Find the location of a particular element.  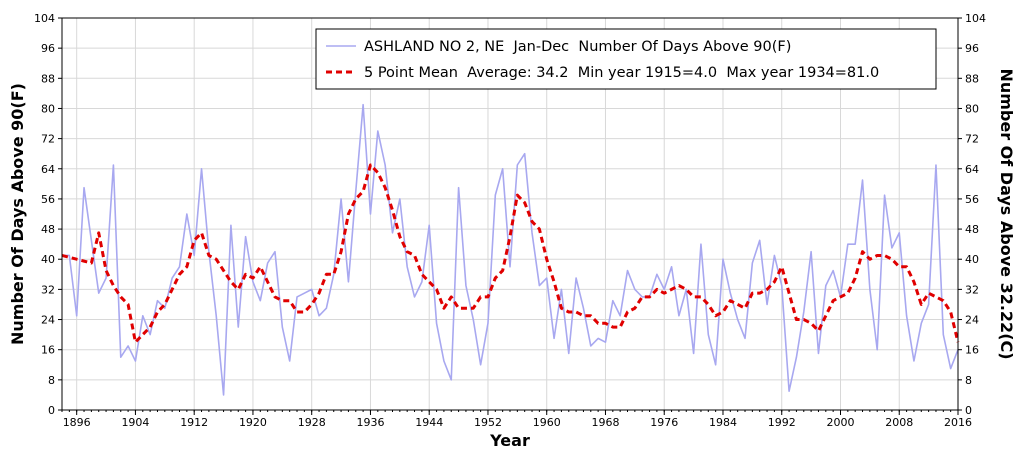

y-tick-label-right: 24 is located at coordinates (972, 320).